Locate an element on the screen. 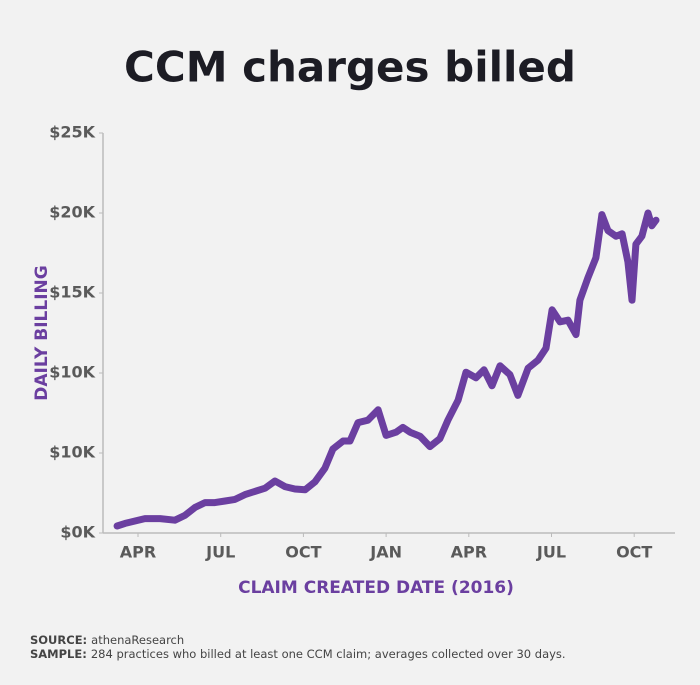  y-tick-label: $15K is located at coordinates (72, 292).